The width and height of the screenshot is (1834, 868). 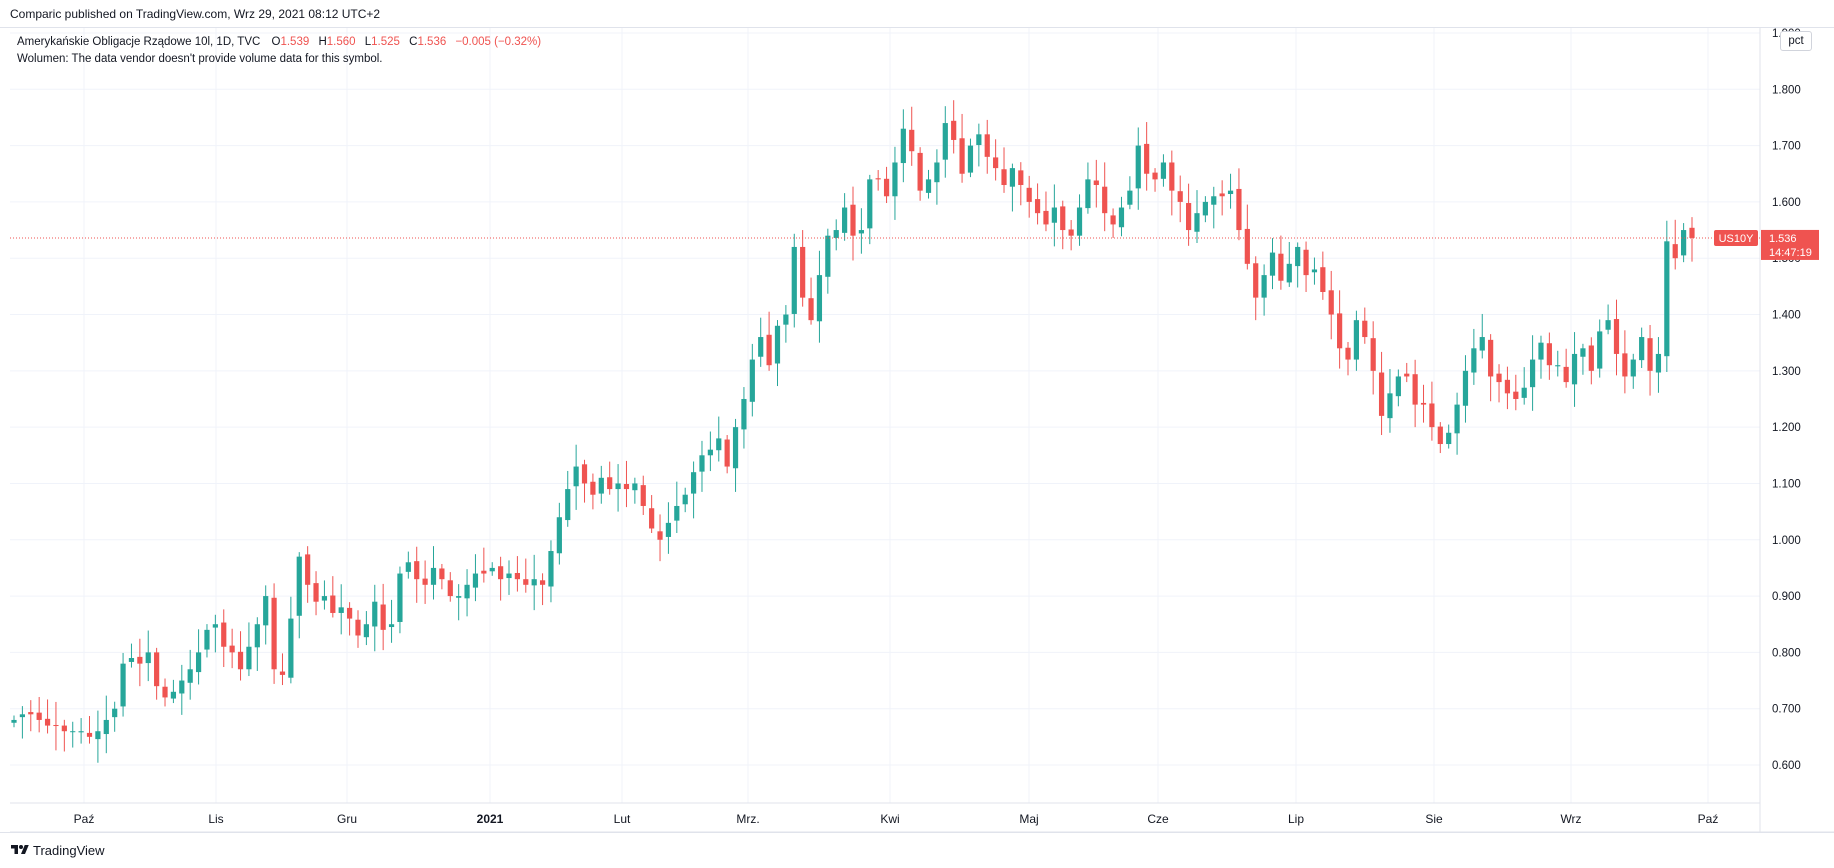 I want to click on symbol-tag, so click(x=1736, y=237).